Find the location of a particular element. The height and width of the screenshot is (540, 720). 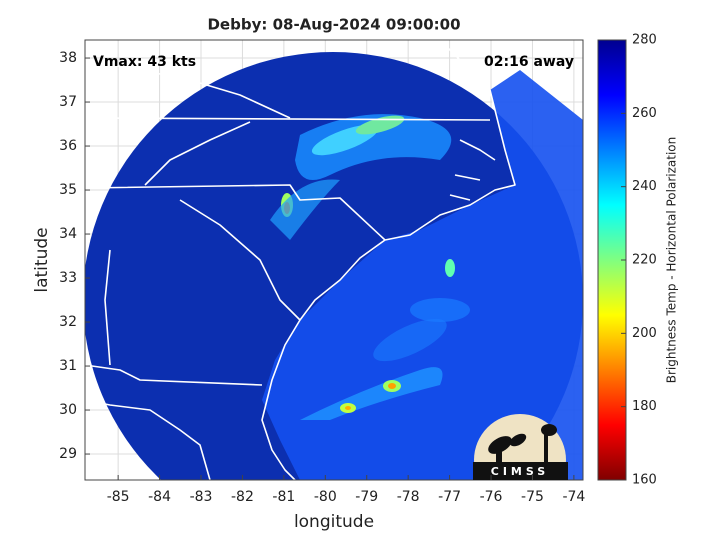

y-tick-label: 33 is located at coordinates (68, 278).